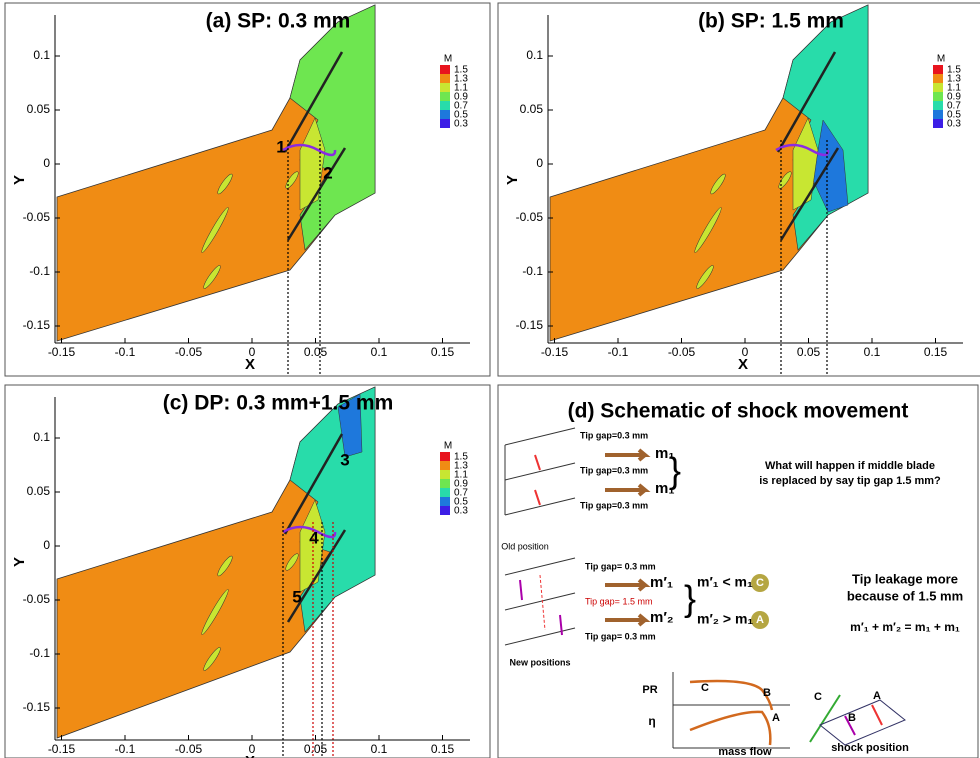  I want to click on legend-label: 0.7, so click(461, 493).